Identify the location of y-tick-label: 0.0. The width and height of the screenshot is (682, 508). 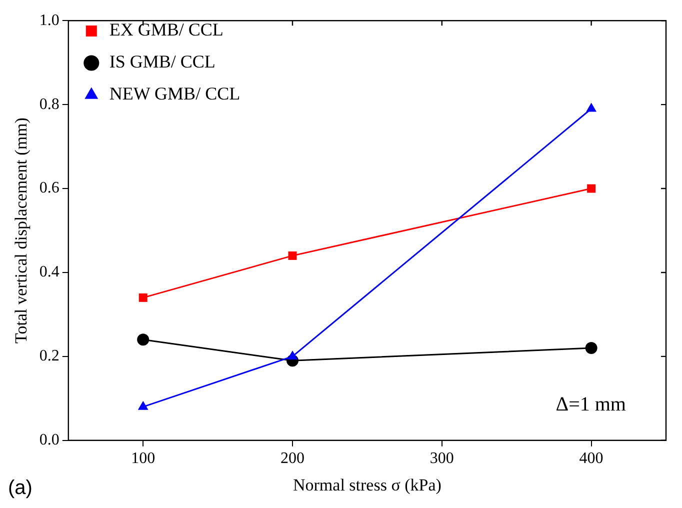
(49, 440).